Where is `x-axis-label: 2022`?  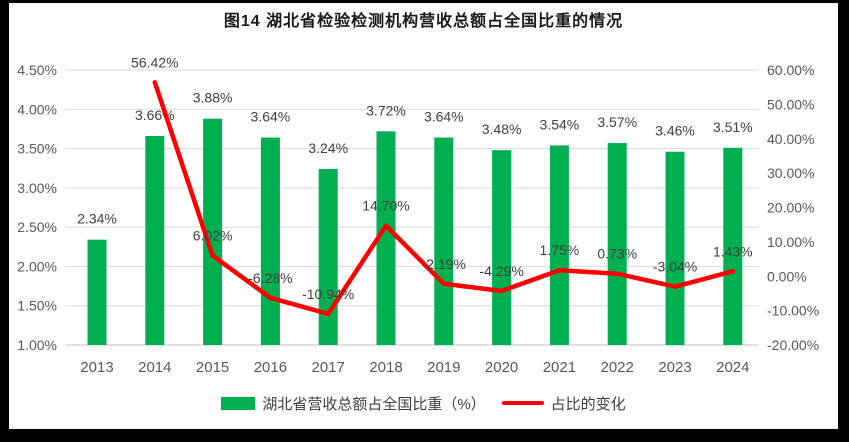 x-axis-label: 2022 is located at coordinates (617, 367).